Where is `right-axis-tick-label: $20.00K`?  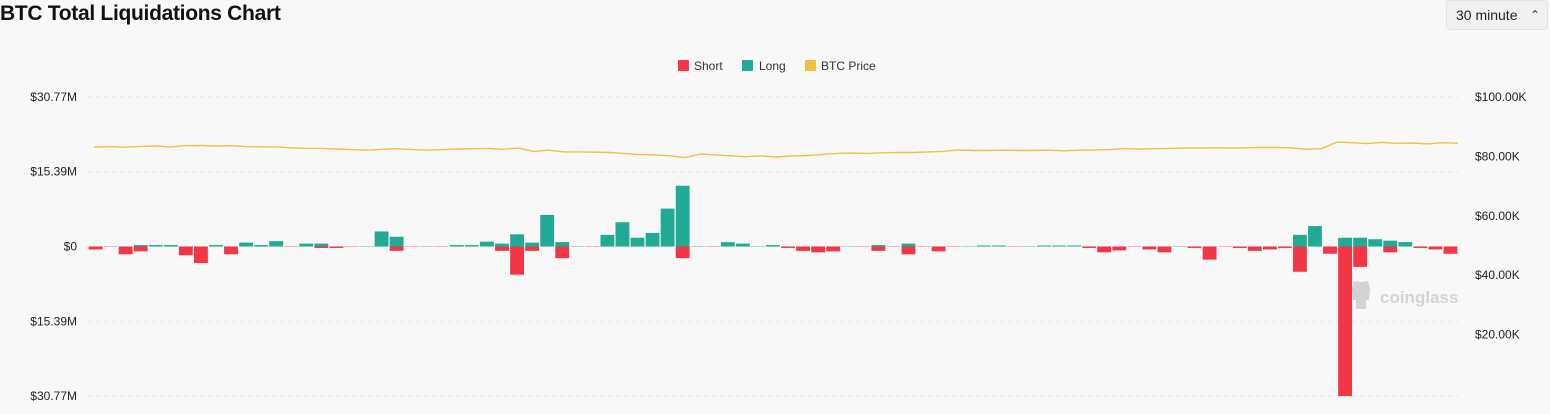
right-axis-tick-label: $20.00K is located at coordinates (1497, 335).